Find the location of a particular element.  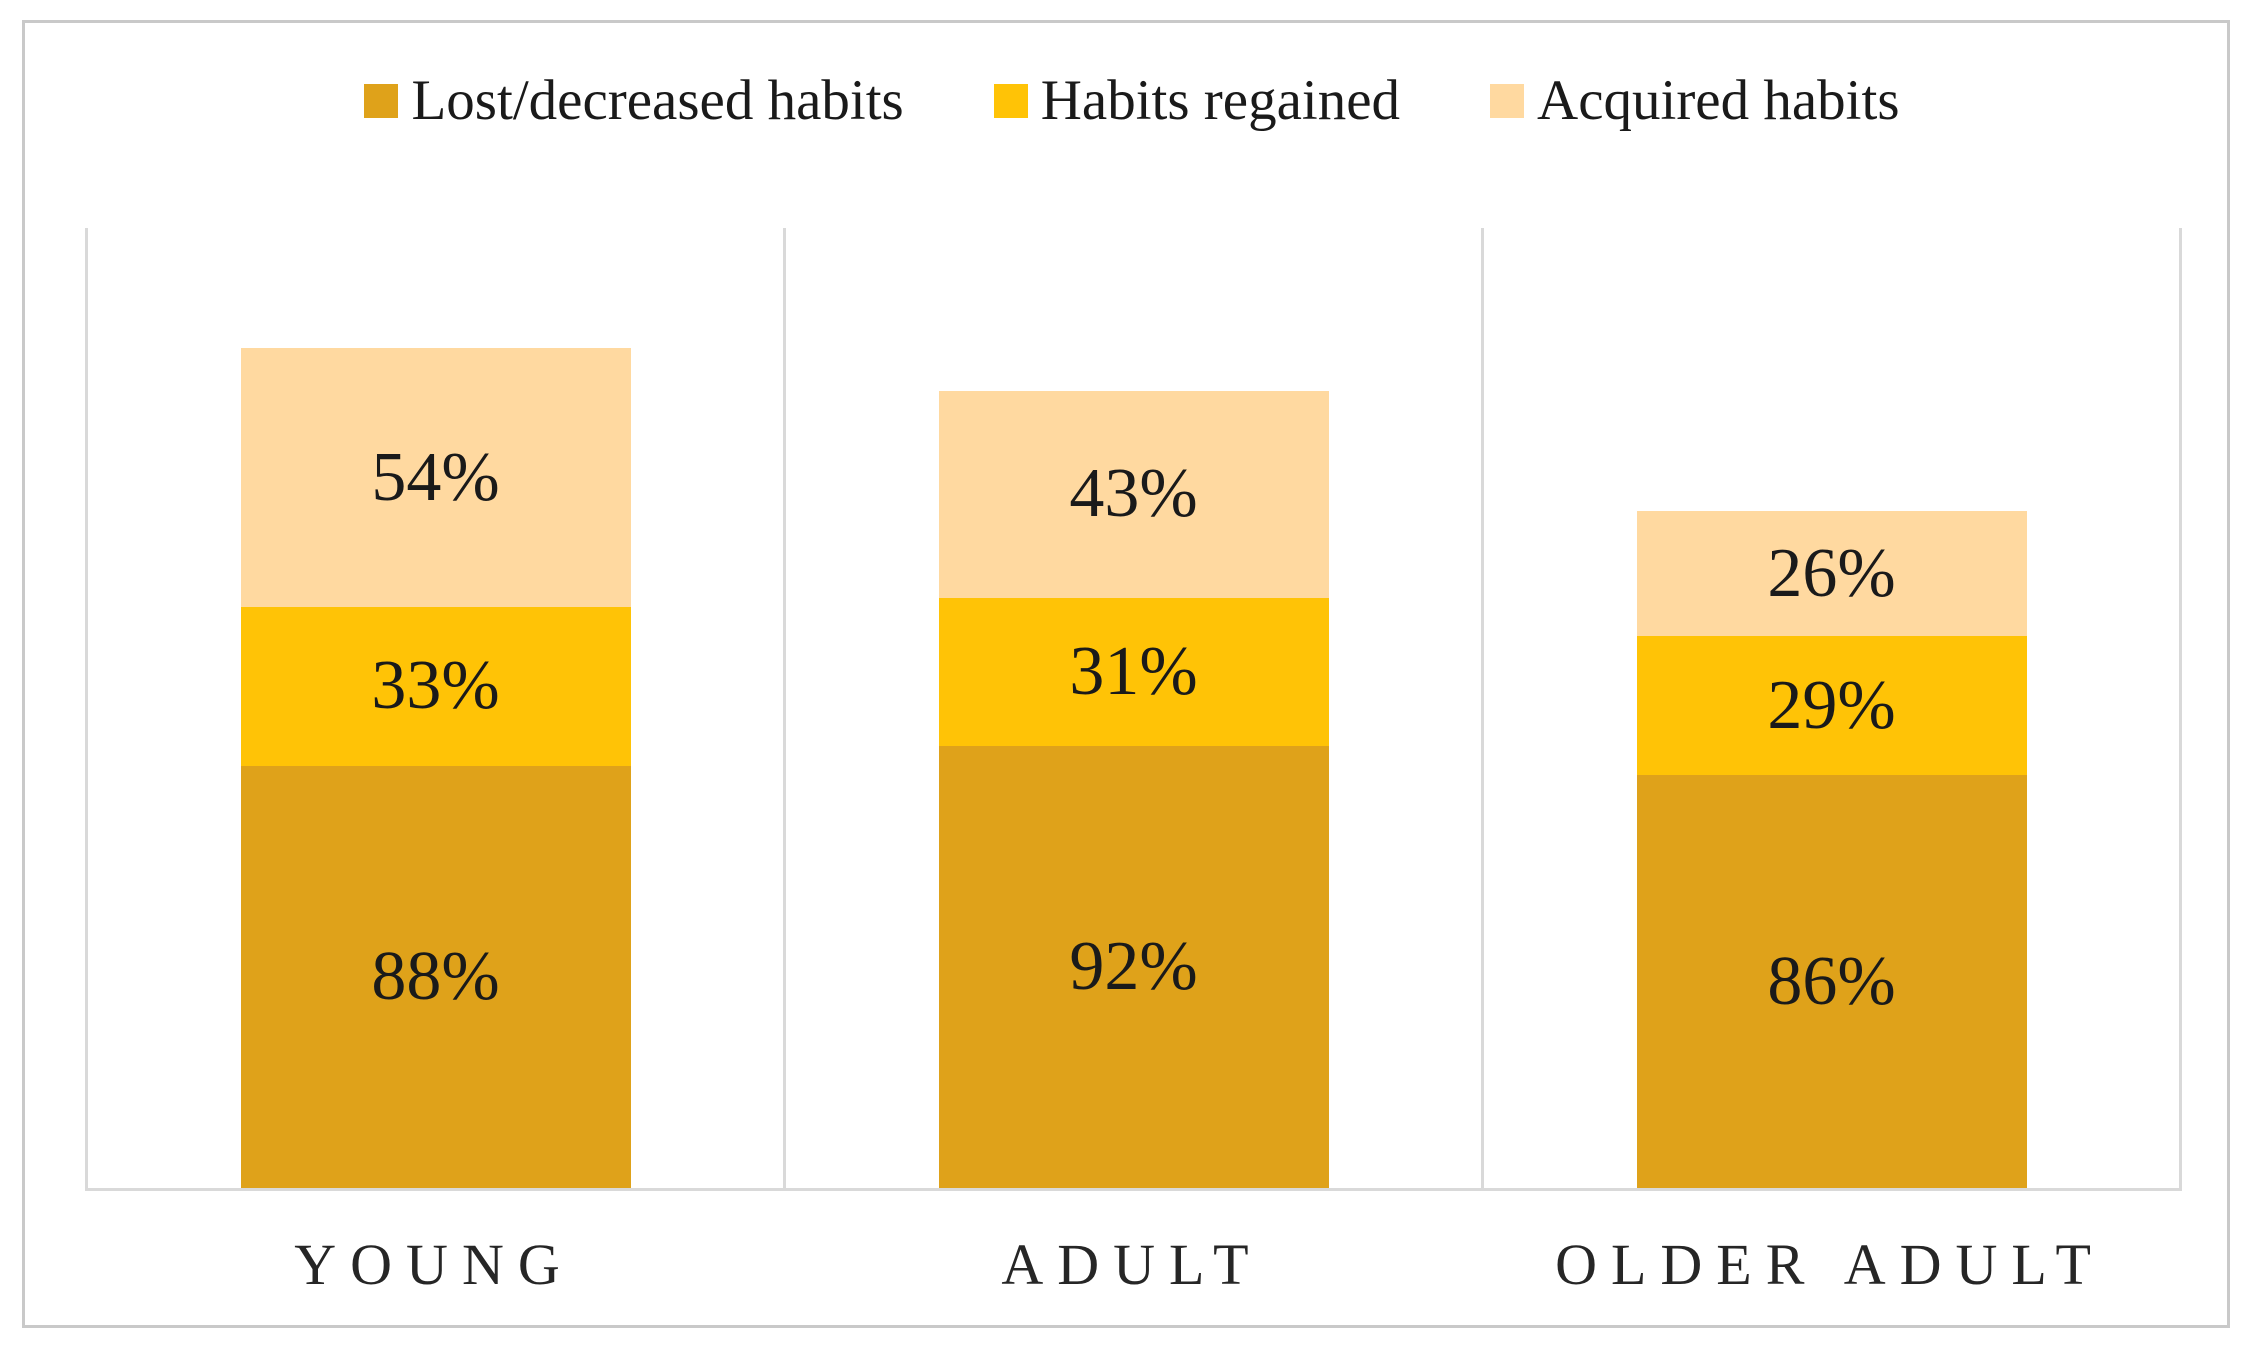

bar-segment: 92% is located at coordinates (1133, 967).